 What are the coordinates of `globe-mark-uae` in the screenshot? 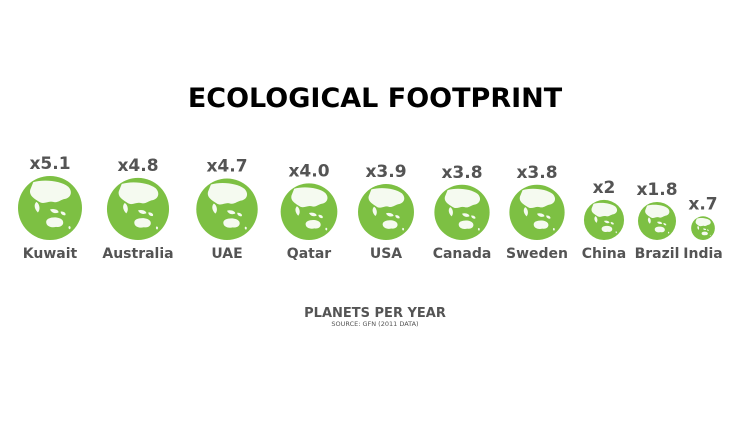 It's located at (227, 209).